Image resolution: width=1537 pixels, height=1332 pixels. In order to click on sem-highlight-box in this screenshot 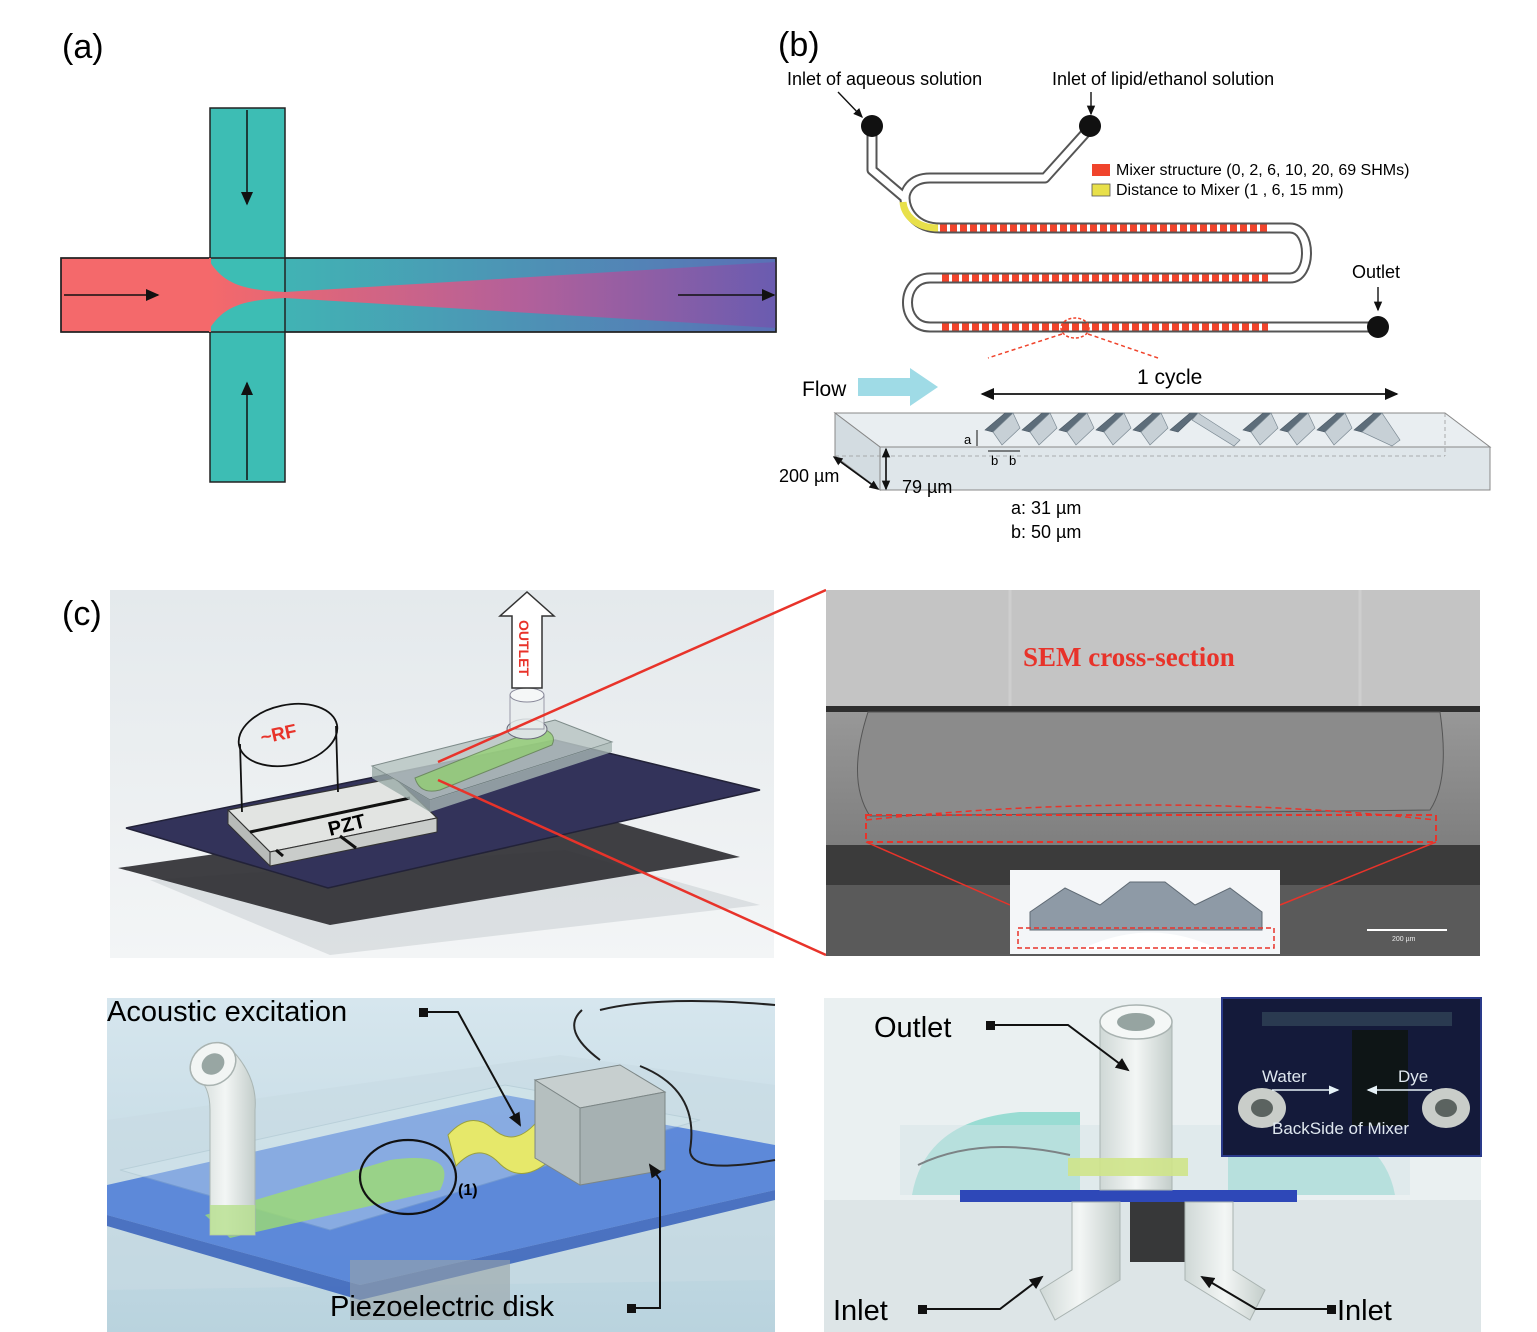, I will do `click(1151, 828)`.